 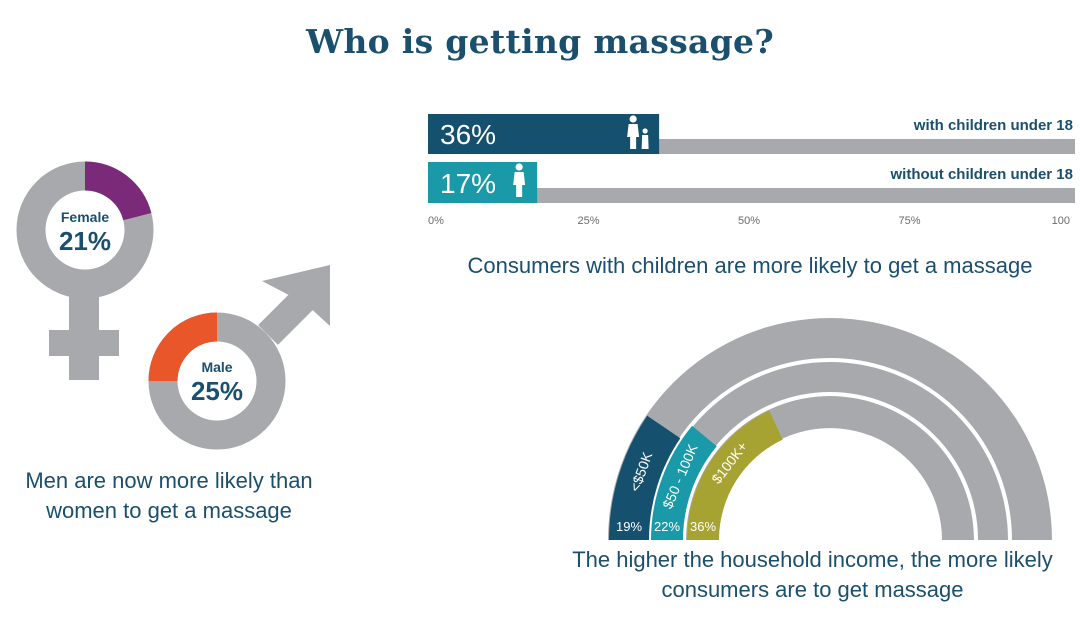 What do you see at coordinates (85, 241) in the screenshot?
I see `female-value: 21%` at bounding box center [85, 241].